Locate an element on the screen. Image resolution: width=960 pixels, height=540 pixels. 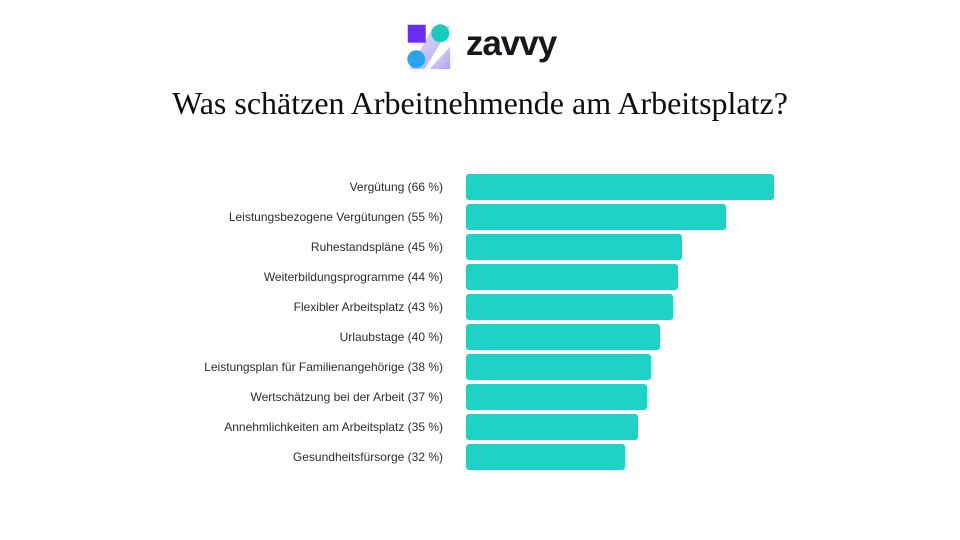
bar-label: Annehmlichkeiten am Arbeitsplatz (35 %) is located at coordinates (333, 427).